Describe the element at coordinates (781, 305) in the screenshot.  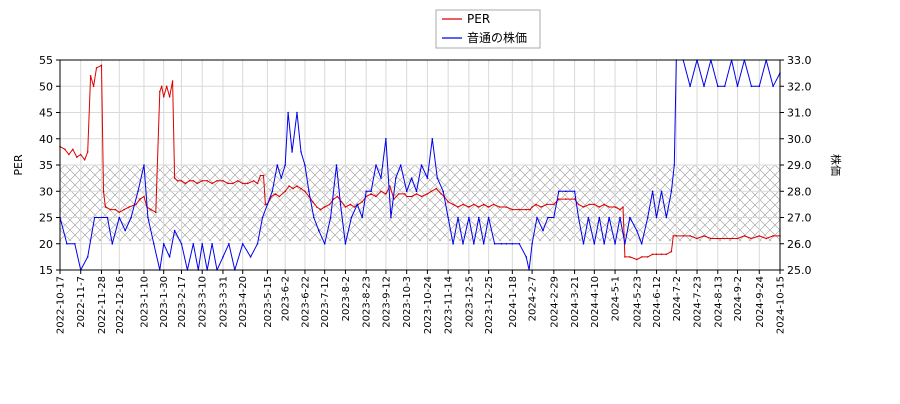
I see `x-tick-label: 2024-10-15` at that location.